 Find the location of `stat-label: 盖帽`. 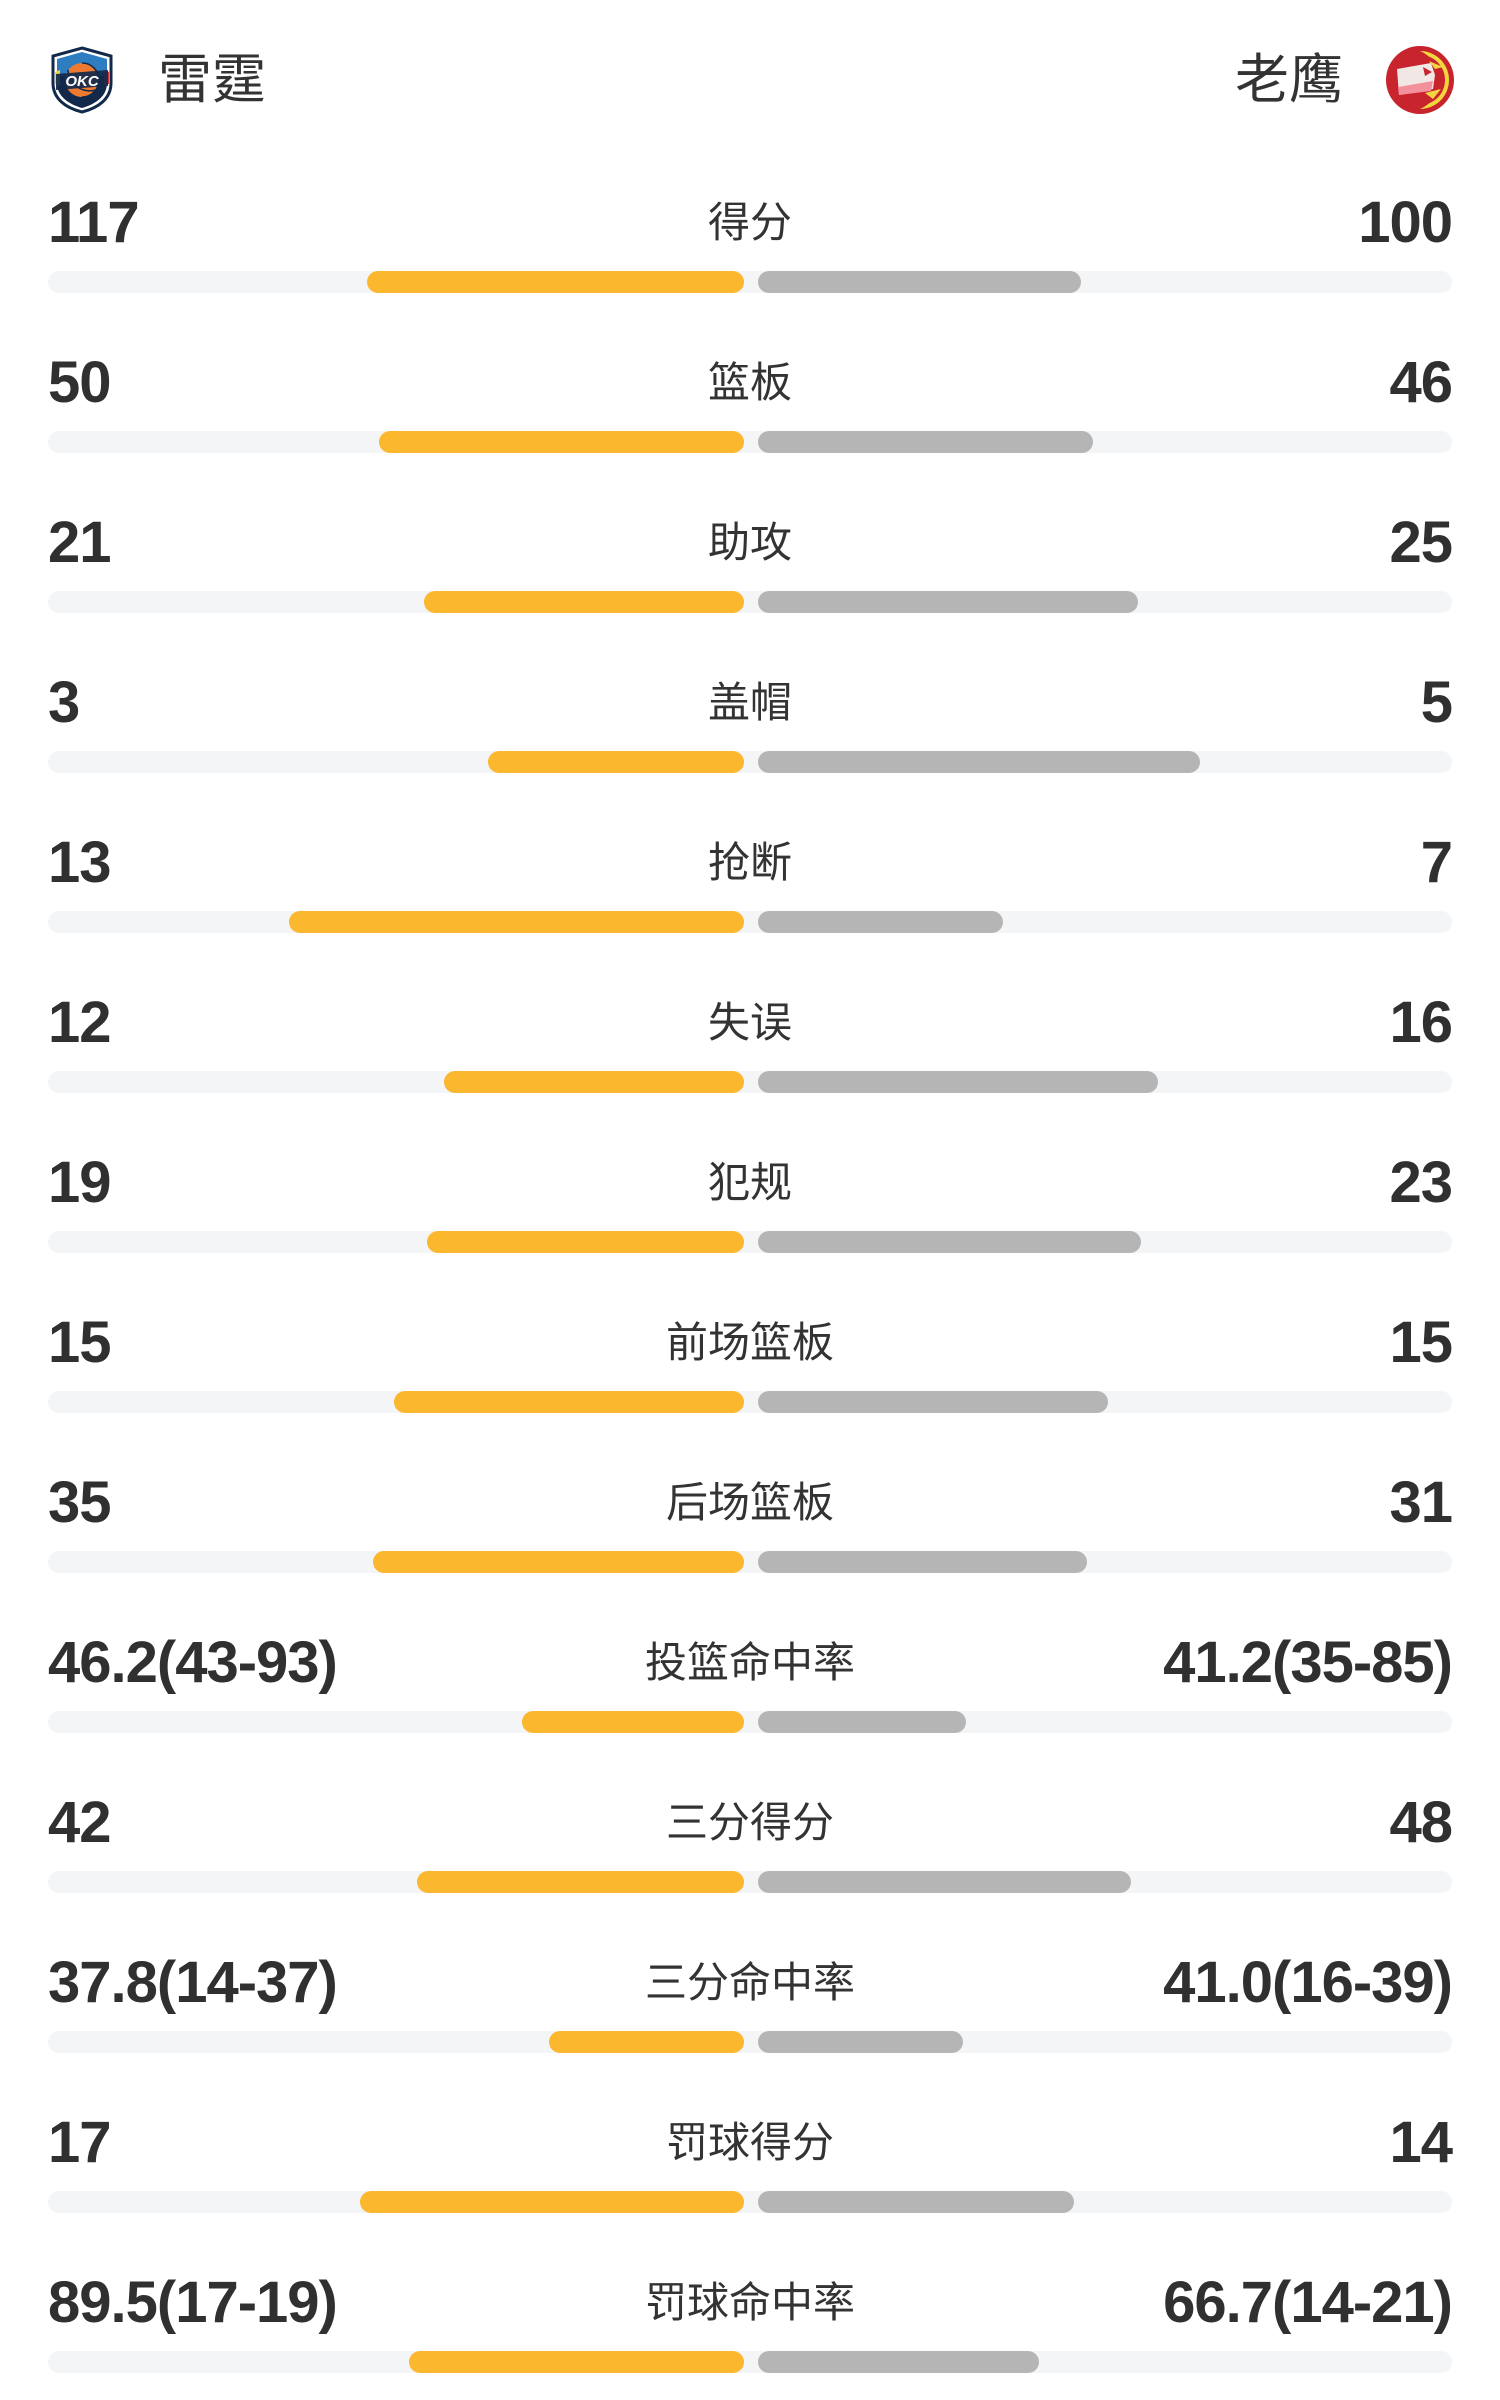

stat-label: 盖帽 is located at coordinates (749, 702).